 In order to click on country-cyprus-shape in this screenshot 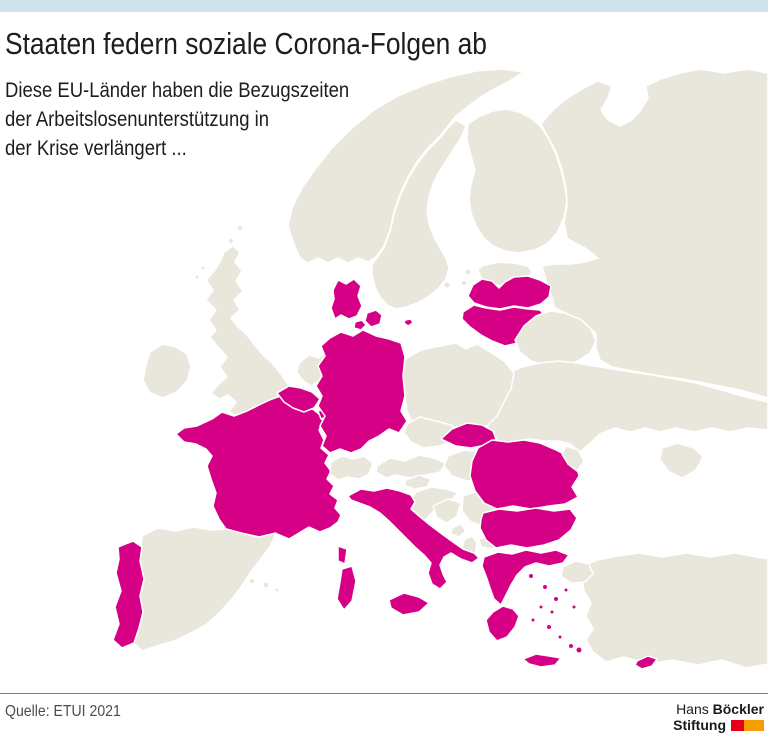, I will do `click(646, 662)`.